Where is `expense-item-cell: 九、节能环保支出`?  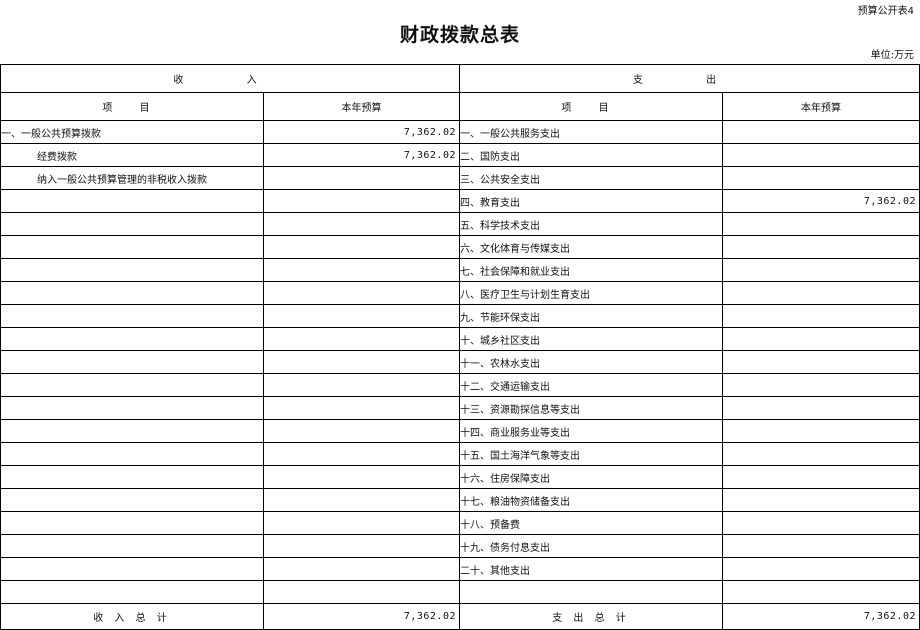
expense-item-cell: 九、节能环保支出 is located at coordinates (591, 316).